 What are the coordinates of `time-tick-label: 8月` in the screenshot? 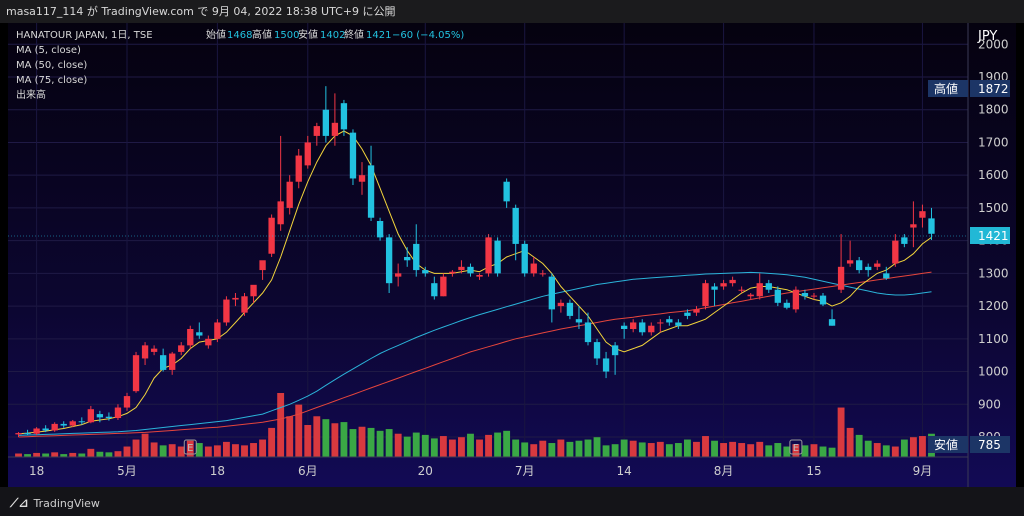 It's located at (724, 471).